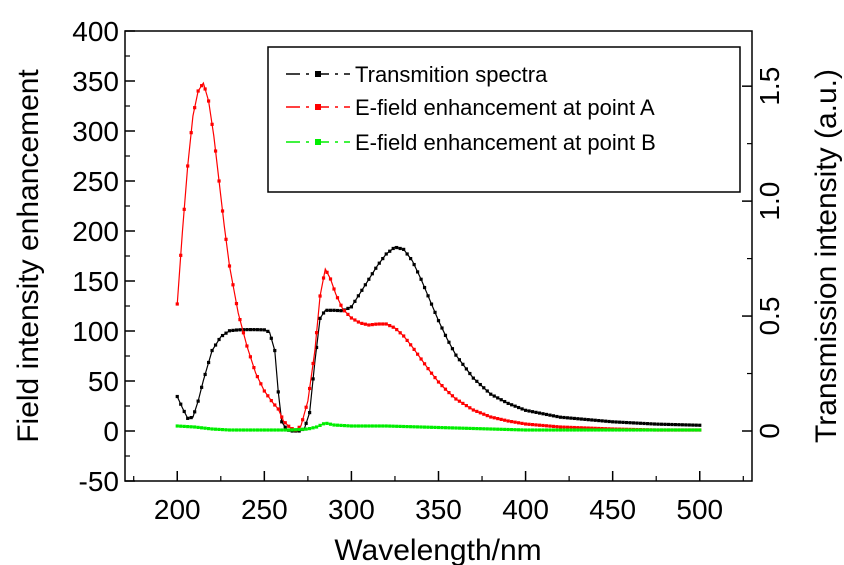  What do you see at coordinates (504, 119) in the screenshot?
I see `legend-box` at bounding box center [504, 119].